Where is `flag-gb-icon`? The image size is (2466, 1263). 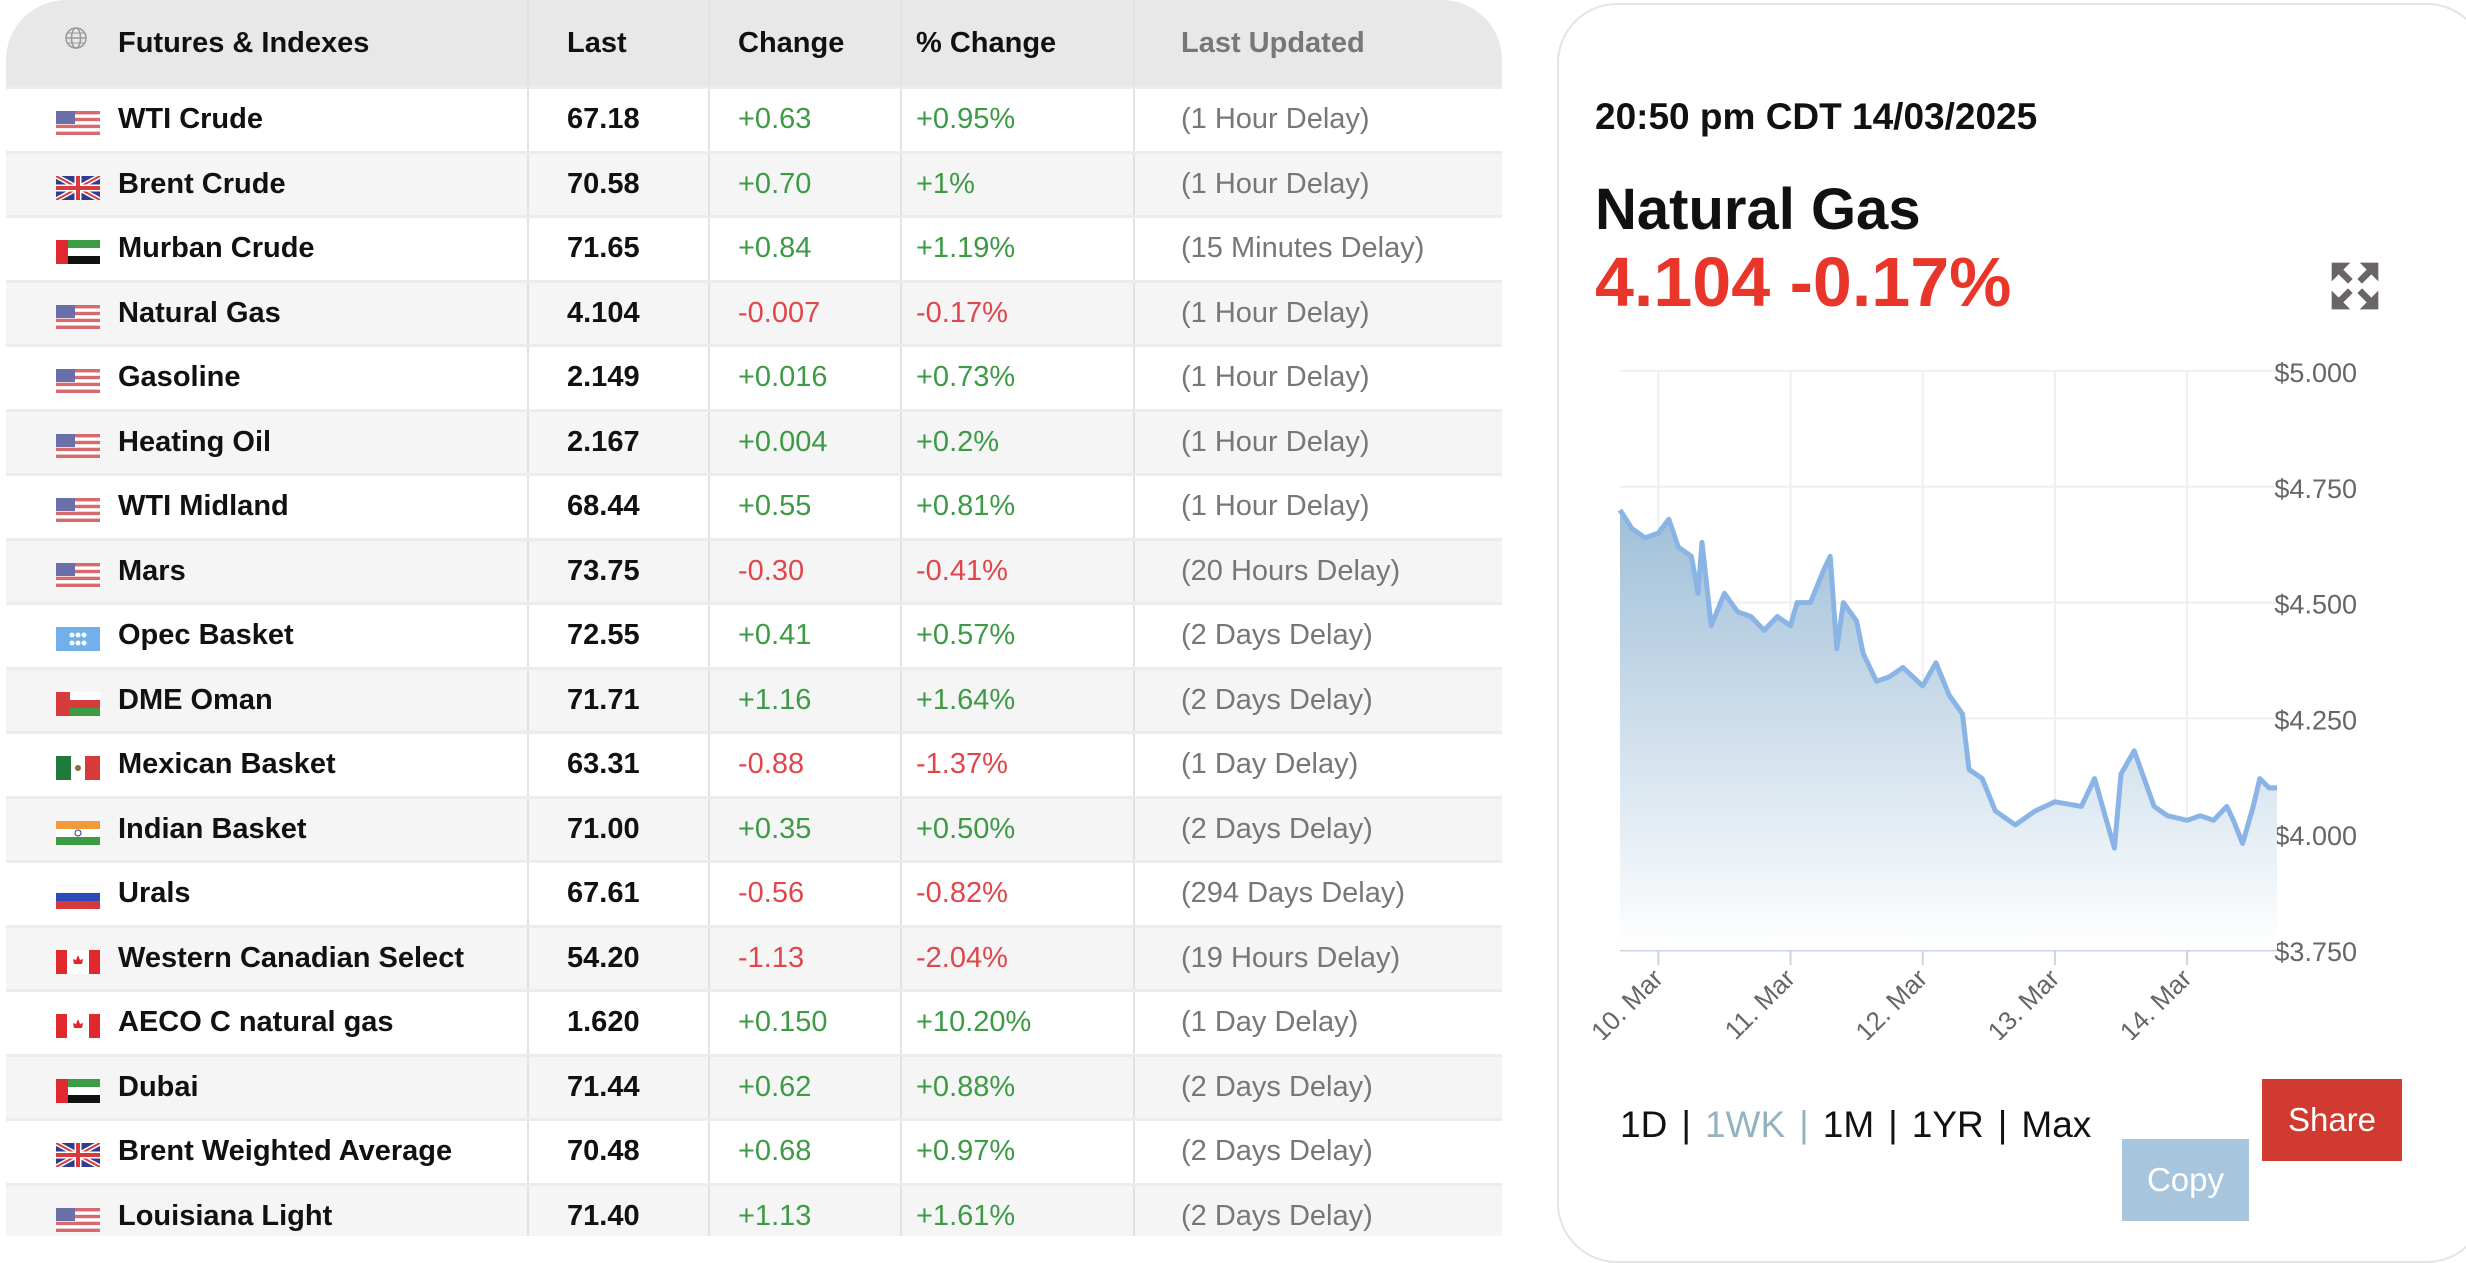
flag-gb-icon is located at coordinates (78, 187).